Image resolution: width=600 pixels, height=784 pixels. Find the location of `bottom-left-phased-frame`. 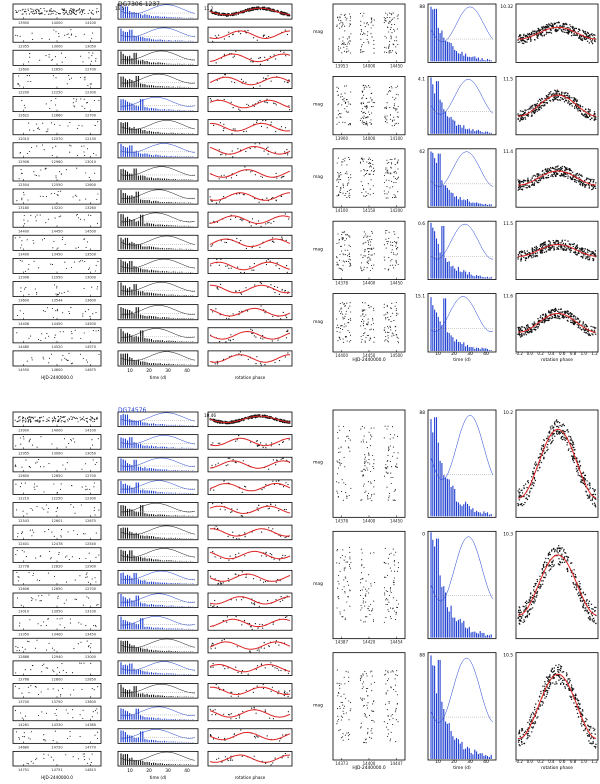

bottom-left-phased-frame is located at coordinates (250, 442).